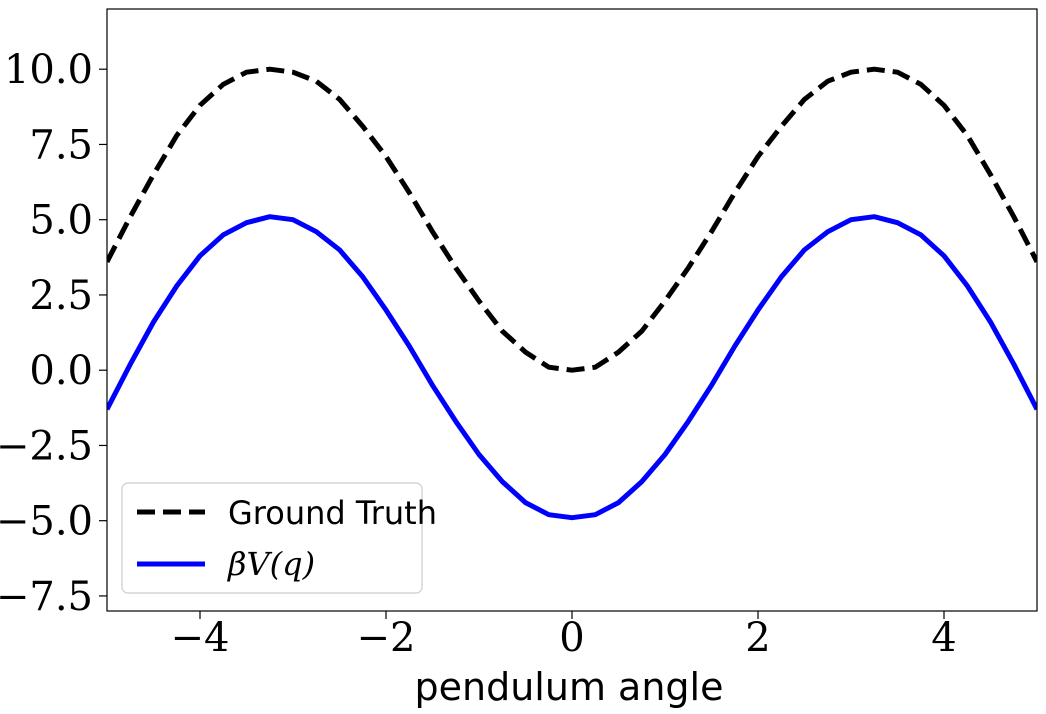  Describe the element at coordinates (279, 538) in the screenshot. I see `legend: Ground Truth βV(q)` at that location.